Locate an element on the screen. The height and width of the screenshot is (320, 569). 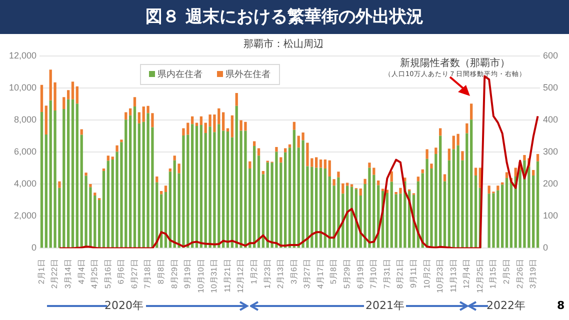
x-tick-label: 3月6日 is located at coordinates (293, 271).